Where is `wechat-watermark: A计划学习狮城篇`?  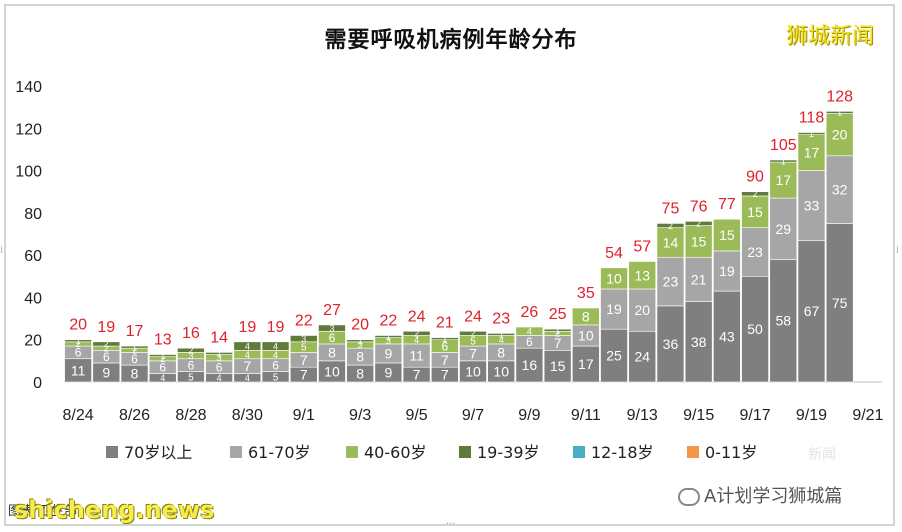 wechat-watermark: A计划学习狮城篇 is located at coordinates (760, 495).